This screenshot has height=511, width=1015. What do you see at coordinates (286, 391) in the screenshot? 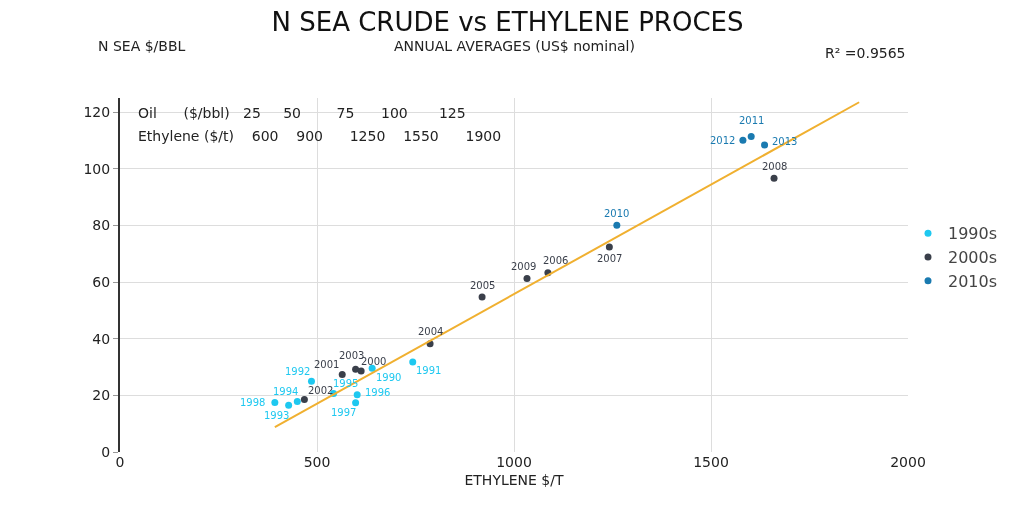
I see `annotation: 1994` at bounding box center [286, 391].